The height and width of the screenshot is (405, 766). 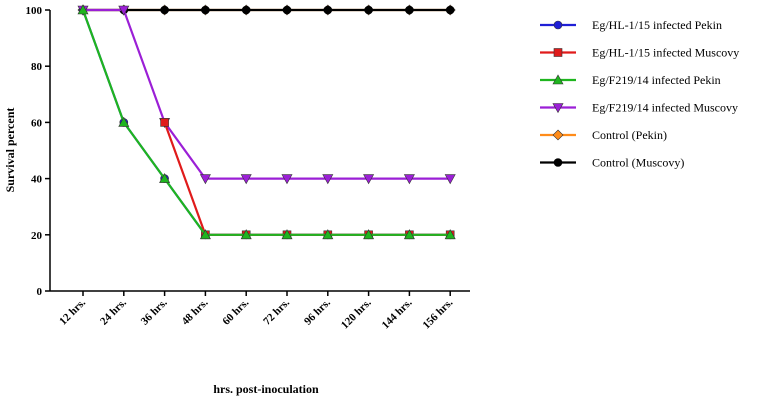 What do you see at coordinates (34, 11) in the screenshot?
I see `y-tick-label: 100` at bounding box center [34, 11].